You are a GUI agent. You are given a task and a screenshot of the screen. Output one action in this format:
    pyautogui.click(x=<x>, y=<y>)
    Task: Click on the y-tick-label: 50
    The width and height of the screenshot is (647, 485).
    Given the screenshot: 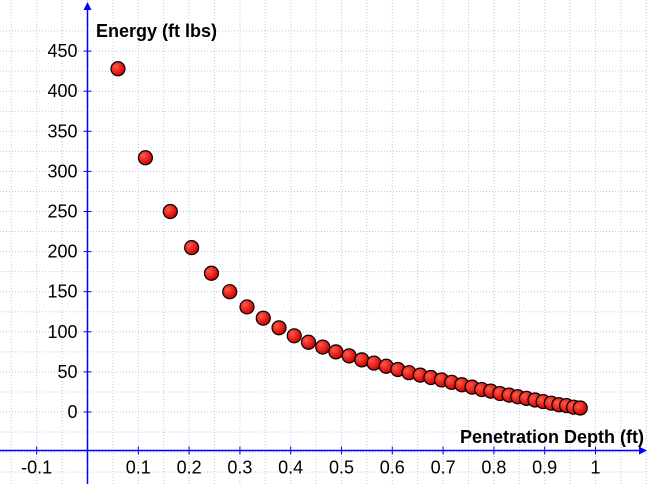 What is the action you would take?
    pyautogui.click(x=67, y=372)
    